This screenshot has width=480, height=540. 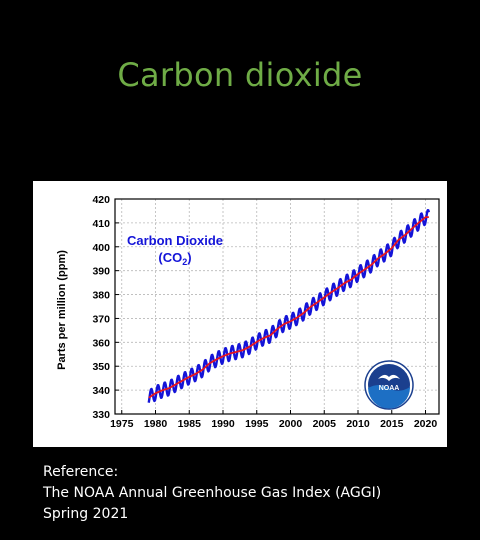 What do you see at coordinates (175, 240) in the screenshot?
I see `chart-title: Carbon Dioxide` at bounding box center [175, 240].